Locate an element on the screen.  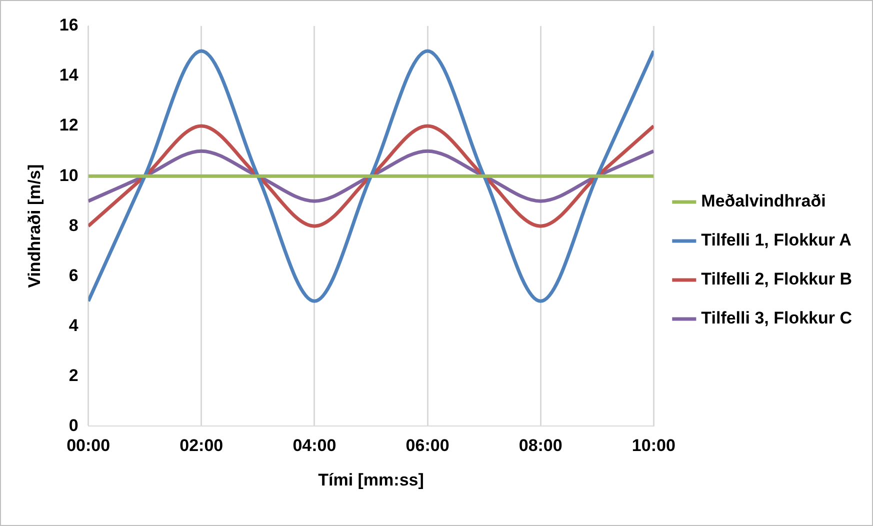
legend-label: Tilfelli 2, Flokkur B is located at coordinates (776, 279).